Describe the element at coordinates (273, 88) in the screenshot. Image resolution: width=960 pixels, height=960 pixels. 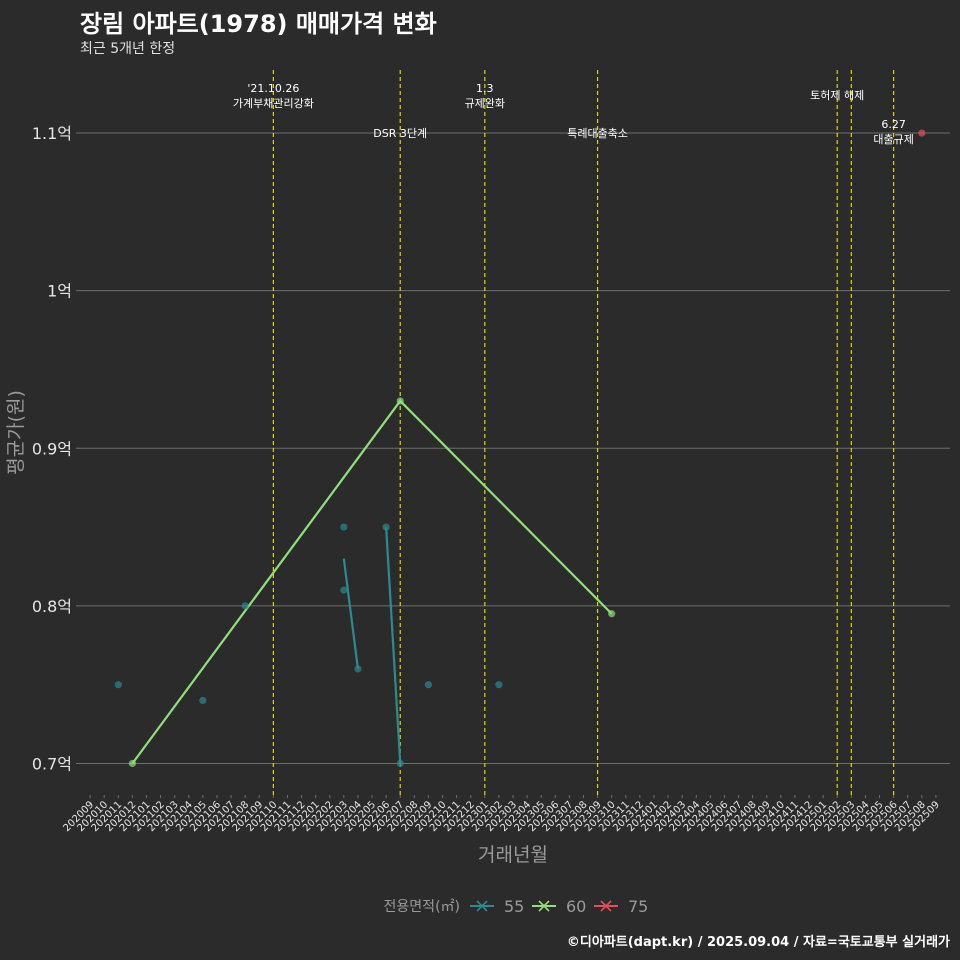
I see `event-label: '21.10.26` at that location.